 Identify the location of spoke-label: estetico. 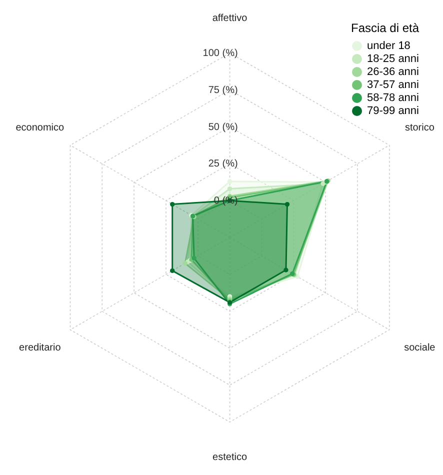
(230, 458).